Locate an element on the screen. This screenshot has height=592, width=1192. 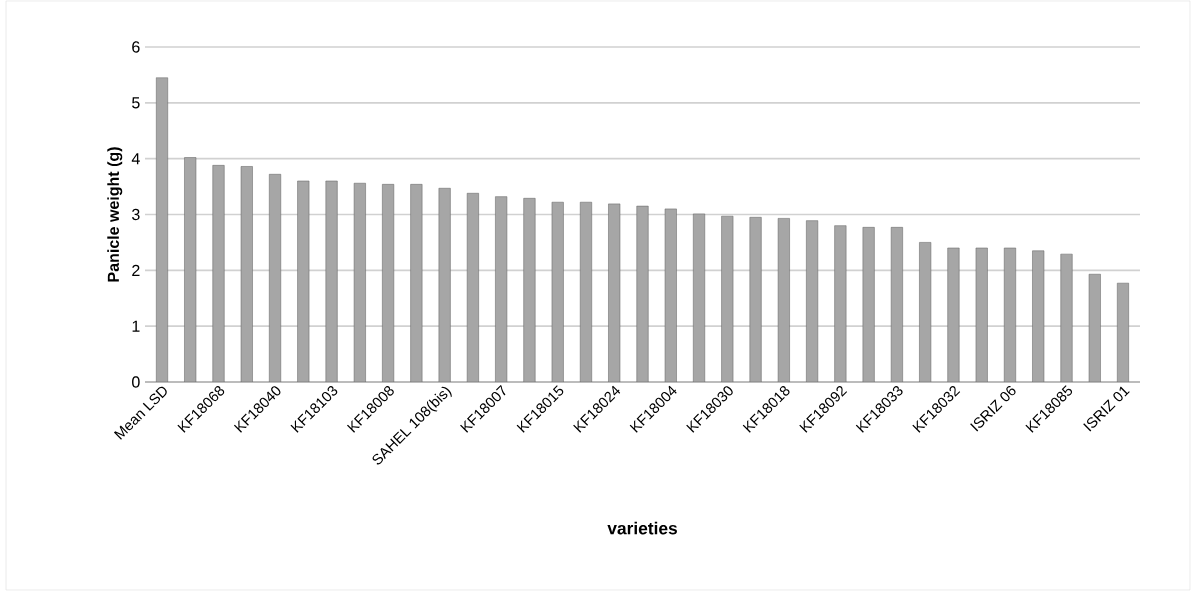
y-tick-label: 5 is located at coordinates (136, 103).